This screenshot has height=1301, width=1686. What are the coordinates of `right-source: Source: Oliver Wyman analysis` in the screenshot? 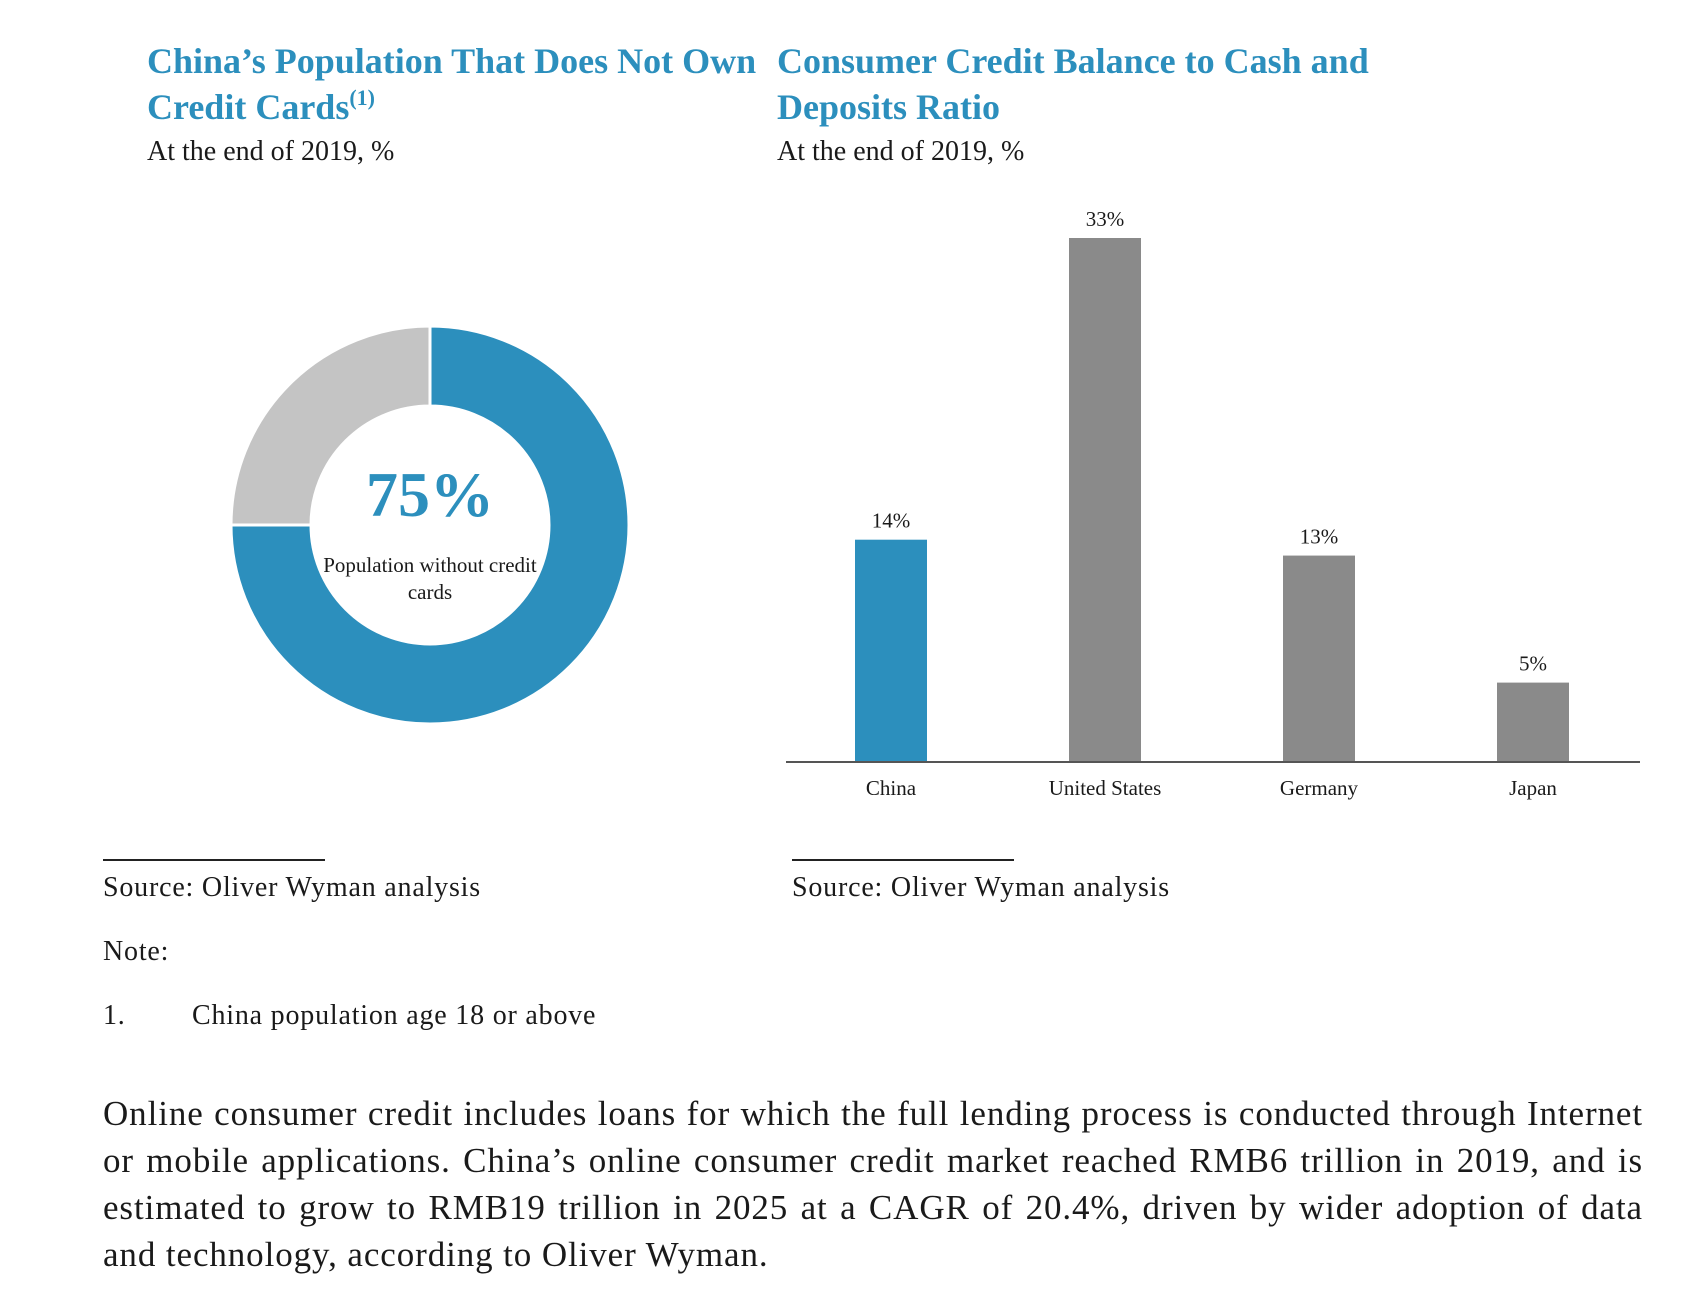 It's located at (981, 887).